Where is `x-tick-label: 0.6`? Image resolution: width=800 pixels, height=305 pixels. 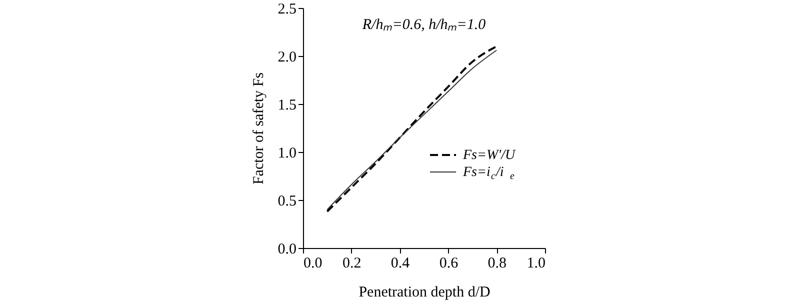
x-tick-label: 0.6 is located at coordinates (449, 264).